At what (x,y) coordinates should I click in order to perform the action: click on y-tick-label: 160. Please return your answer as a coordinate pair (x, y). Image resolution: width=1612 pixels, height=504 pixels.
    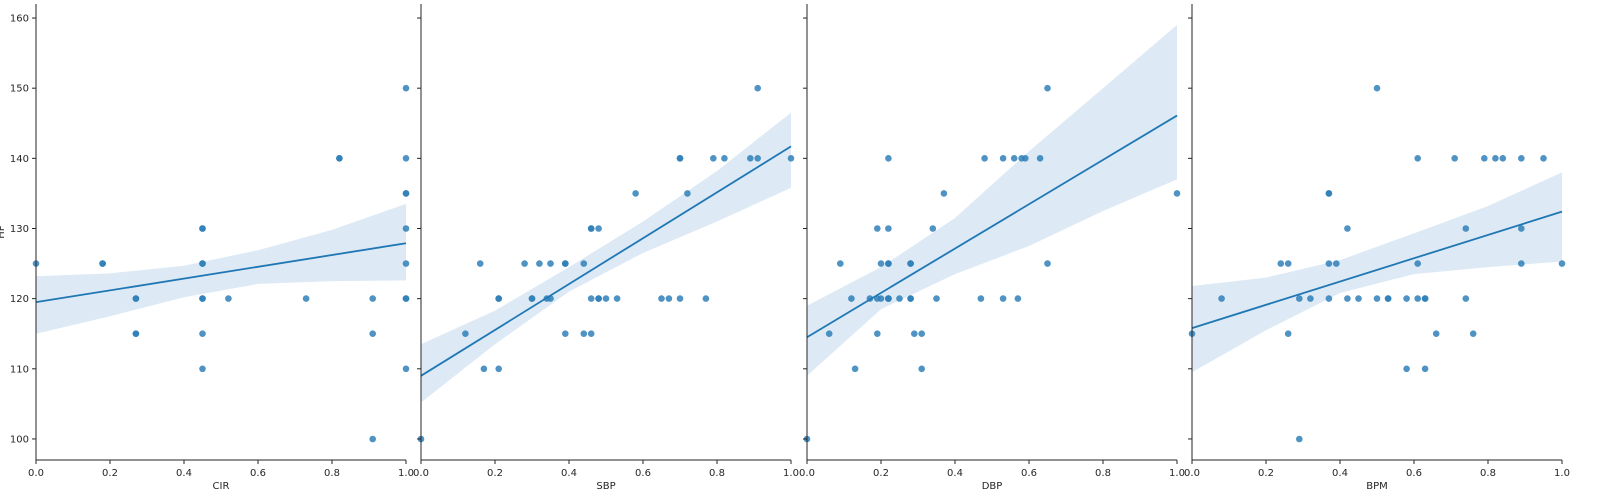
    Looking at the image, I should click on (19, 19).